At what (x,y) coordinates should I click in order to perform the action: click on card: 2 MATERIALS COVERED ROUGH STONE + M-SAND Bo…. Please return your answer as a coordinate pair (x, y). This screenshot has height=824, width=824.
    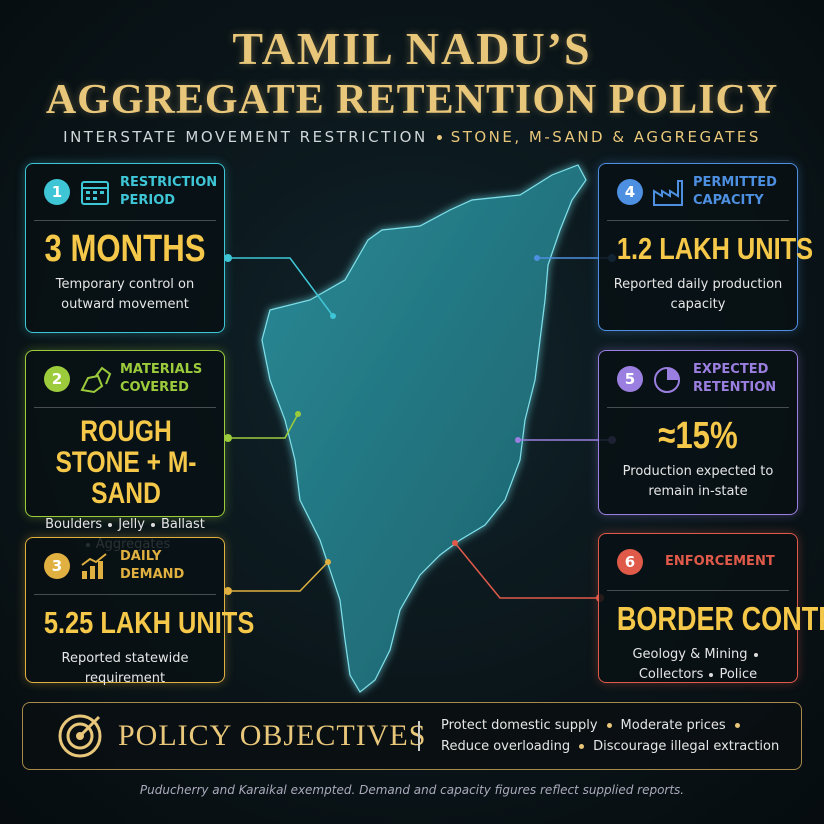
    Looking at the image, I should click on (125, 451).